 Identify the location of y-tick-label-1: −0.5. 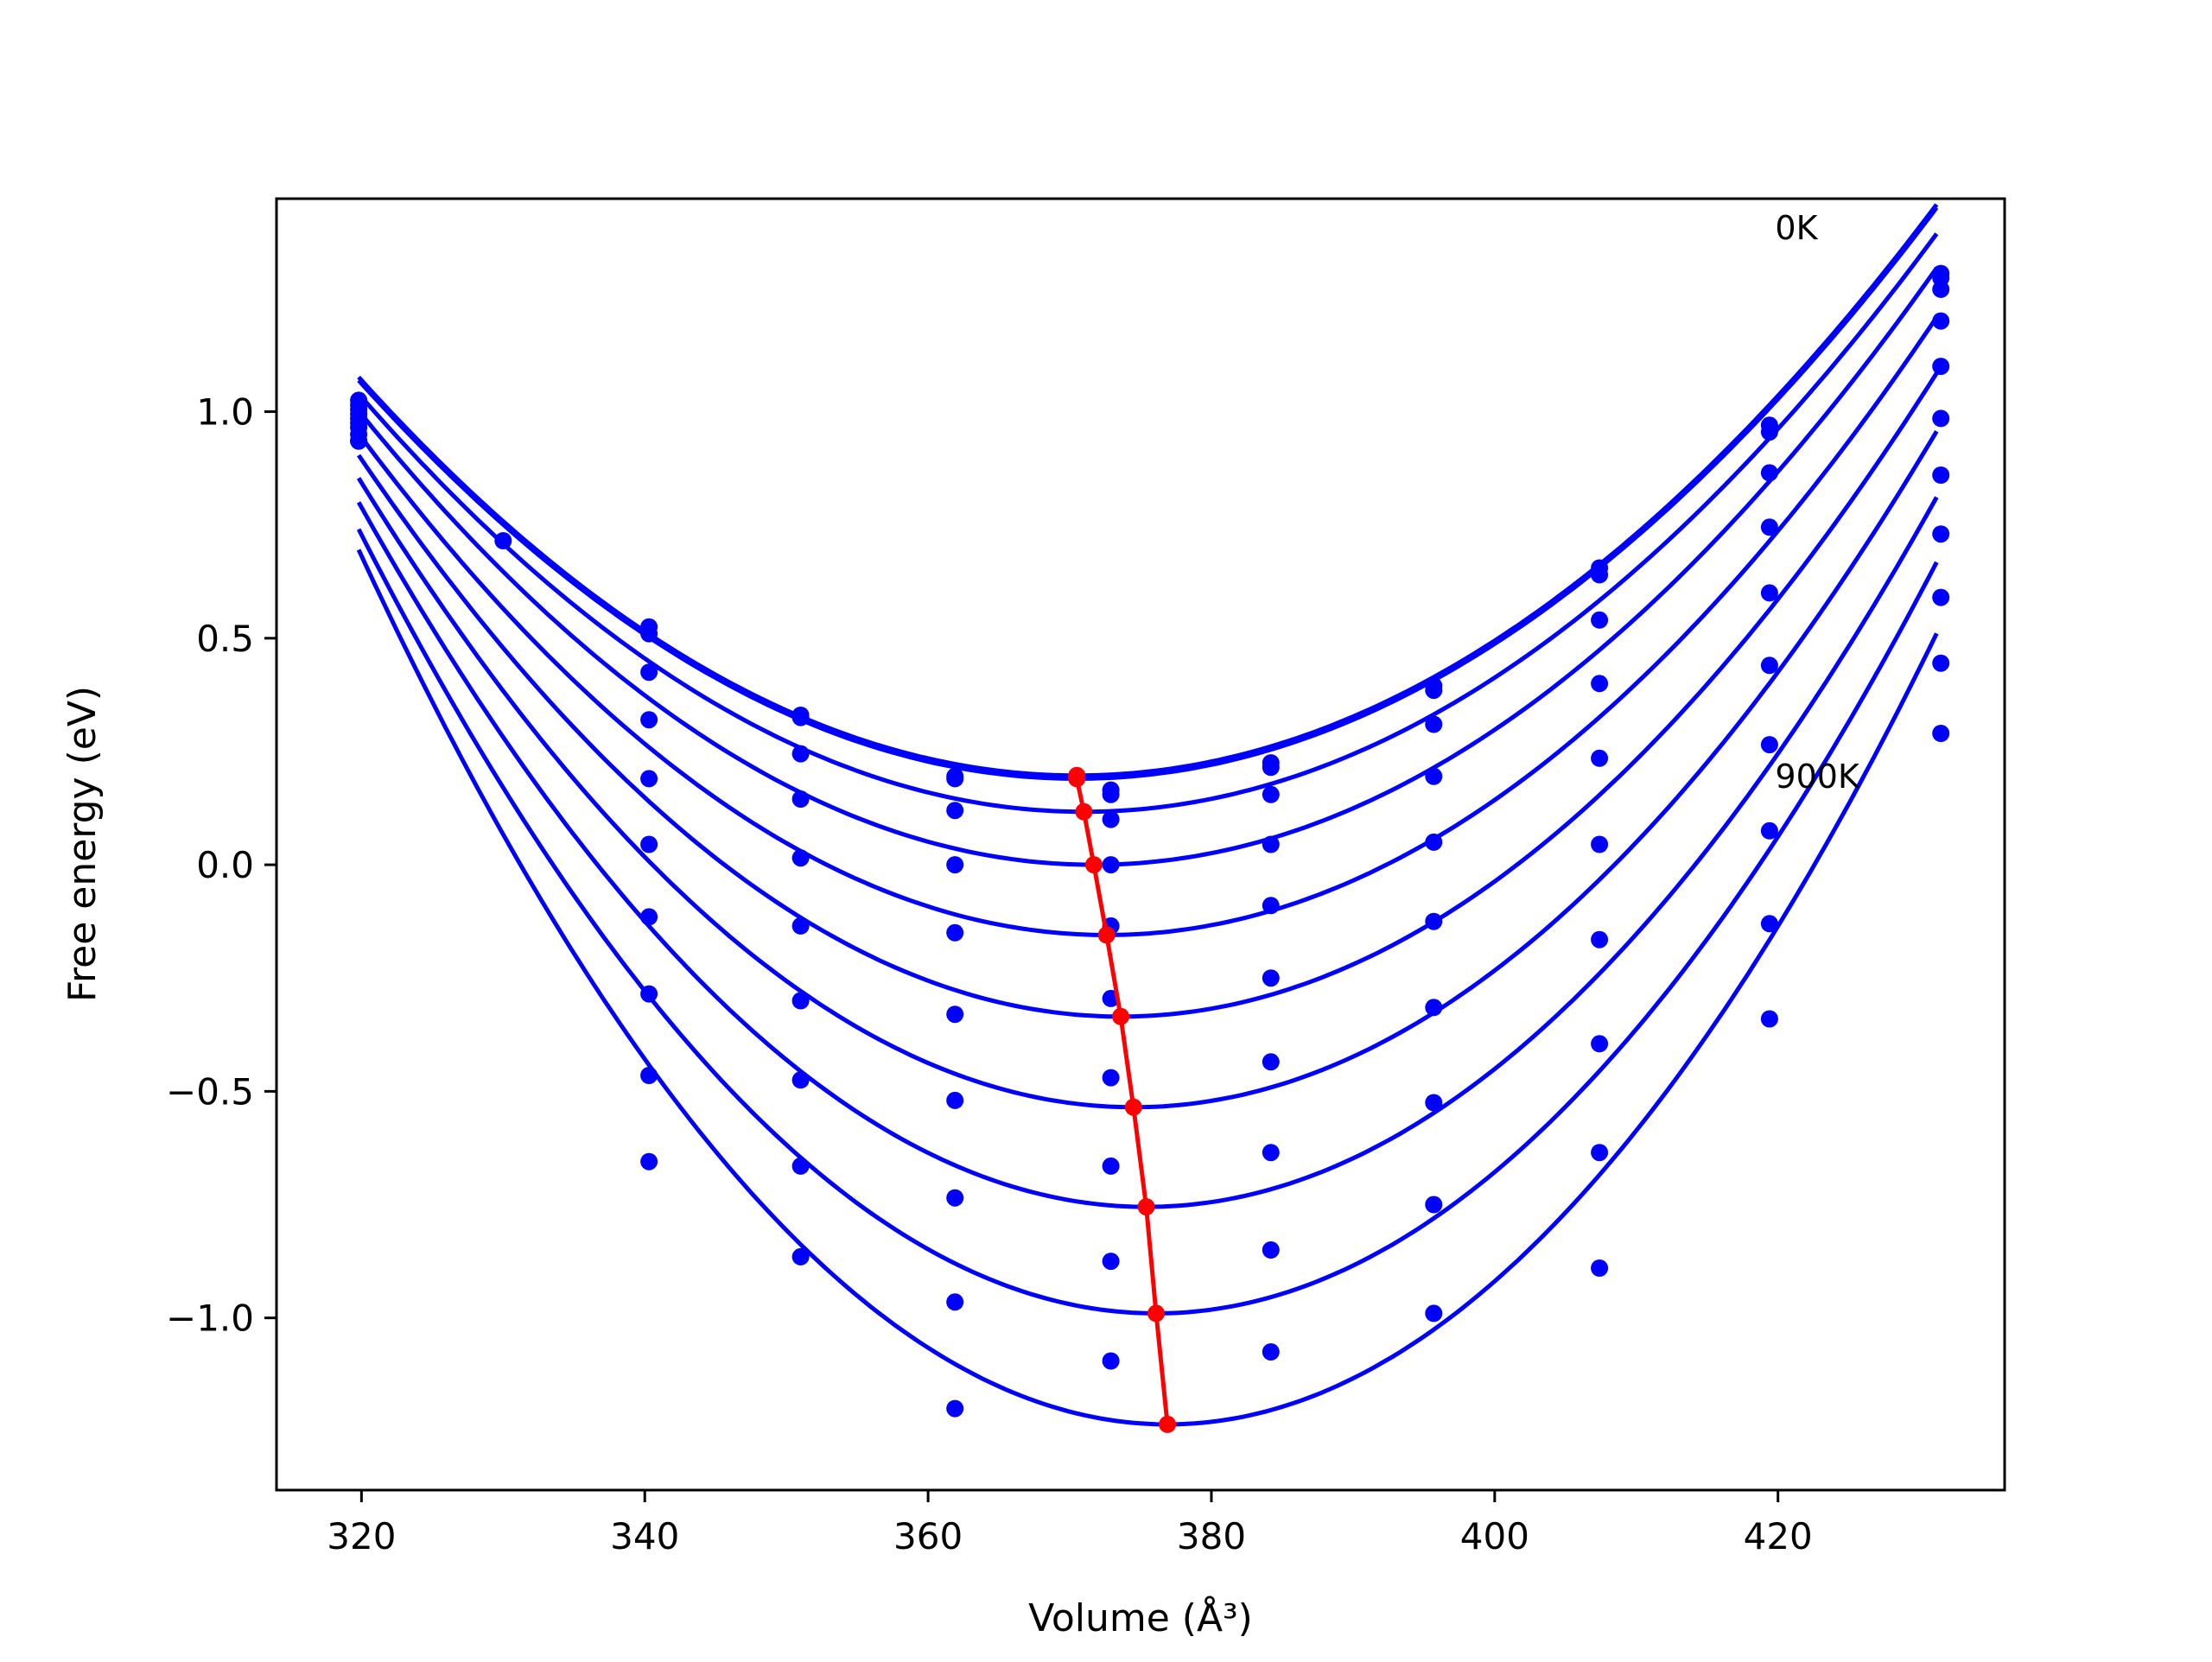
(210, 1091).